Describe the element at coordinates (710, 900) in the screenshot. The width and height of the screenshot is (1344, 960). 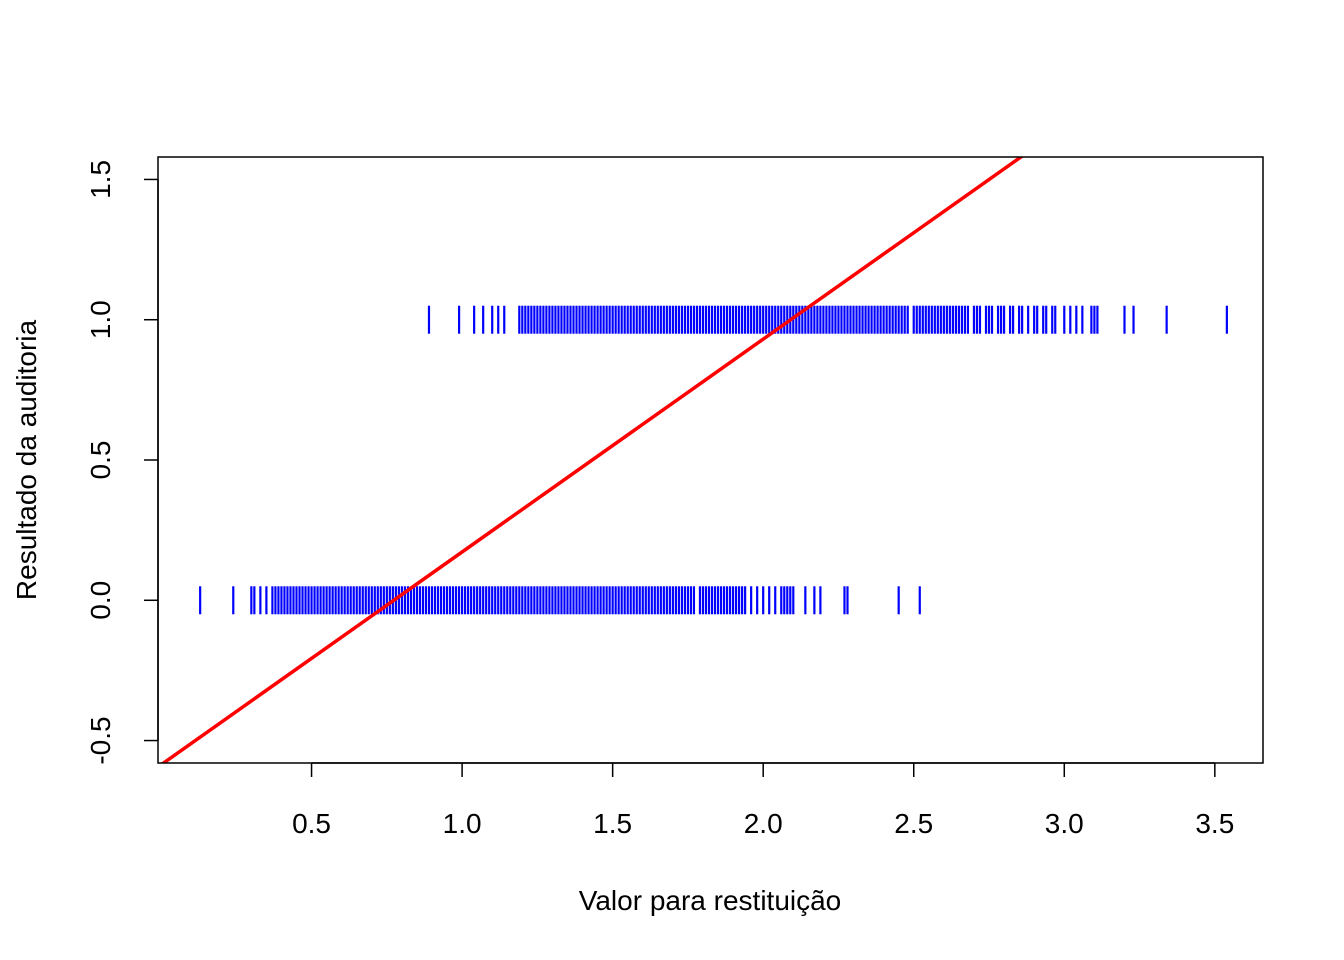
I see `x-axis-title: Valor para restituição` at that location.